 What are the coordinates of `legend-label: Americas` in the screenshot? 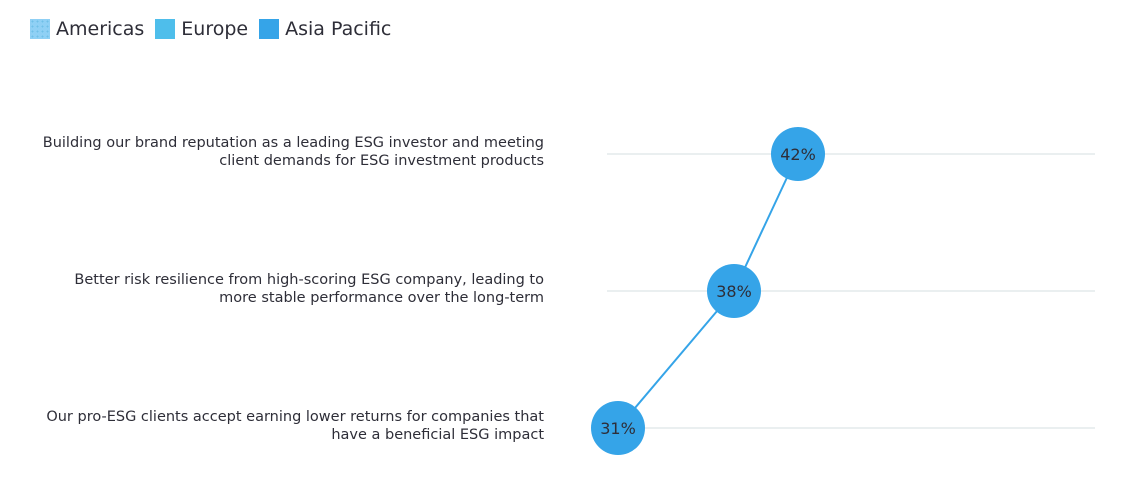 It's located at (100, 29).